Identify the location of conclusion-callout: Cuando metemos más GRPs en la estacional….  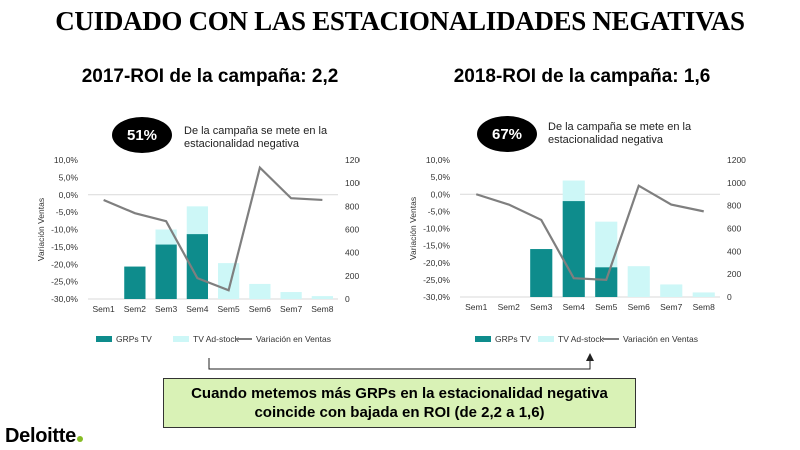
(399, 403).